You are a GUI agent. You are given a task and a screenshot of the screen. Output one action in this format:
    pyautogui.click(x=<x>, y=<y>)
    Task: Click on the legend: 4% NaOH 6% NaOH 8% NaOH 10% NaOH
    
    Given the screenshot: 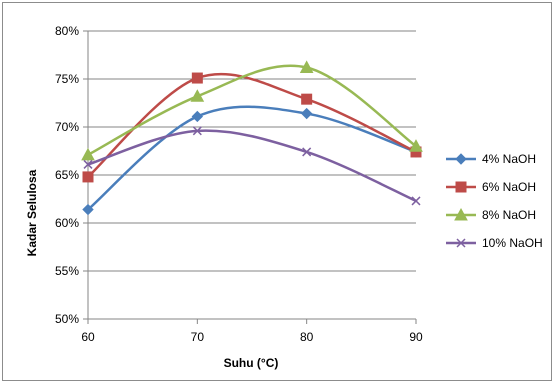 What is the action you would take?
    pyautogui.click(x=494, y=201)
    